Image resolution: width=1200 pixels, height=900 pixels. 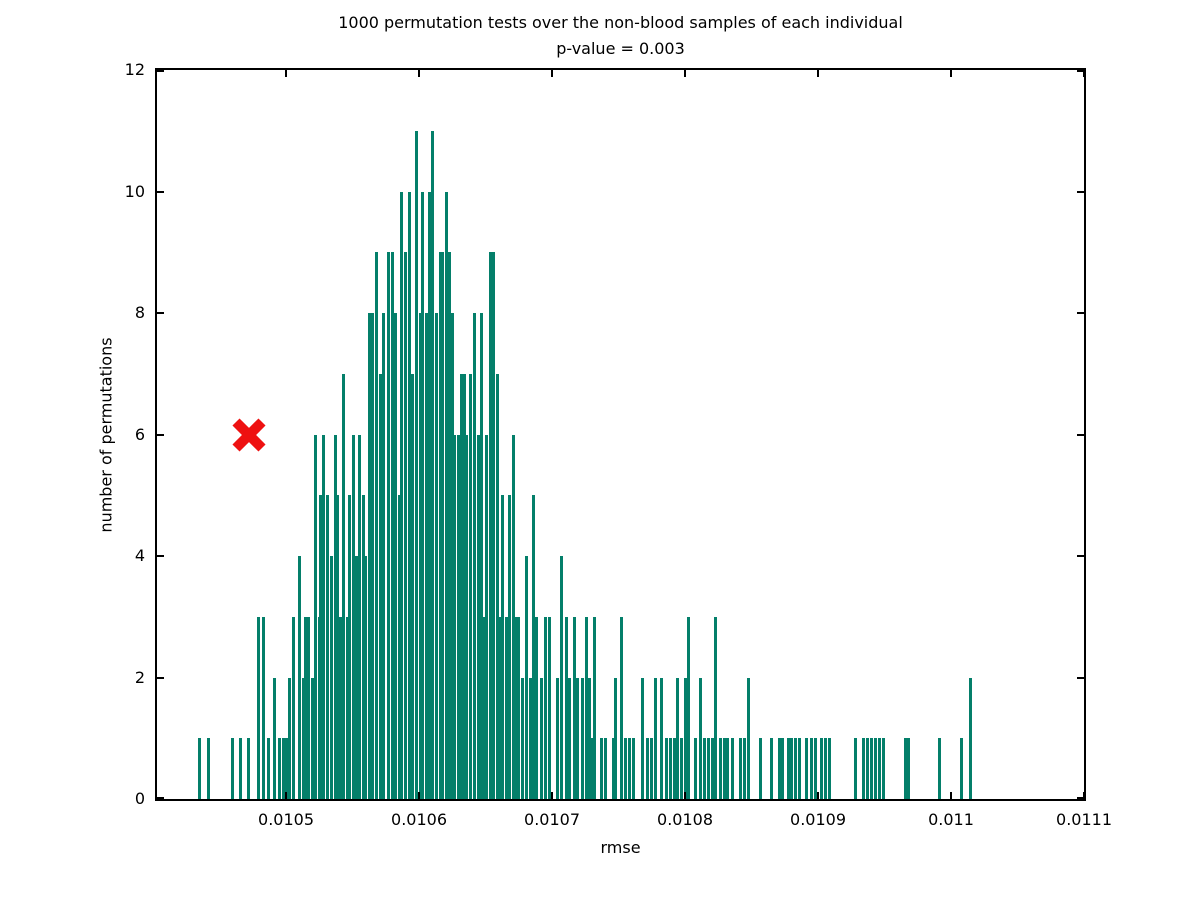 I want to click on x-tick-label: 0.0108, so click(x=685, y=819).